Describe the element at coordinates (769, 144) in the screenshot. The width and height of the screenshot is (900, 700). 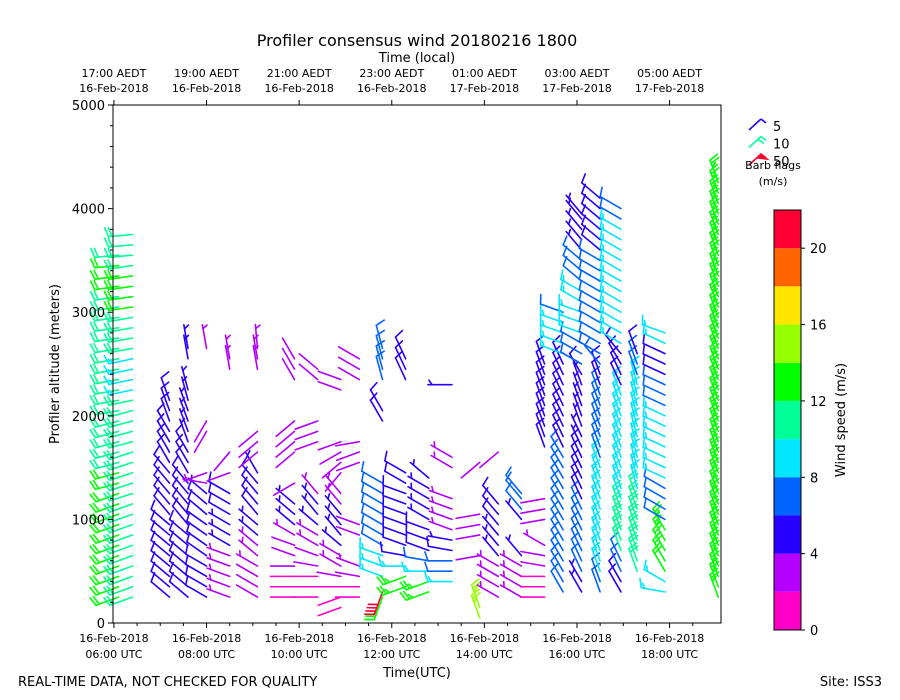
I see `barb-flags-legend: 5 10 50` at that location.